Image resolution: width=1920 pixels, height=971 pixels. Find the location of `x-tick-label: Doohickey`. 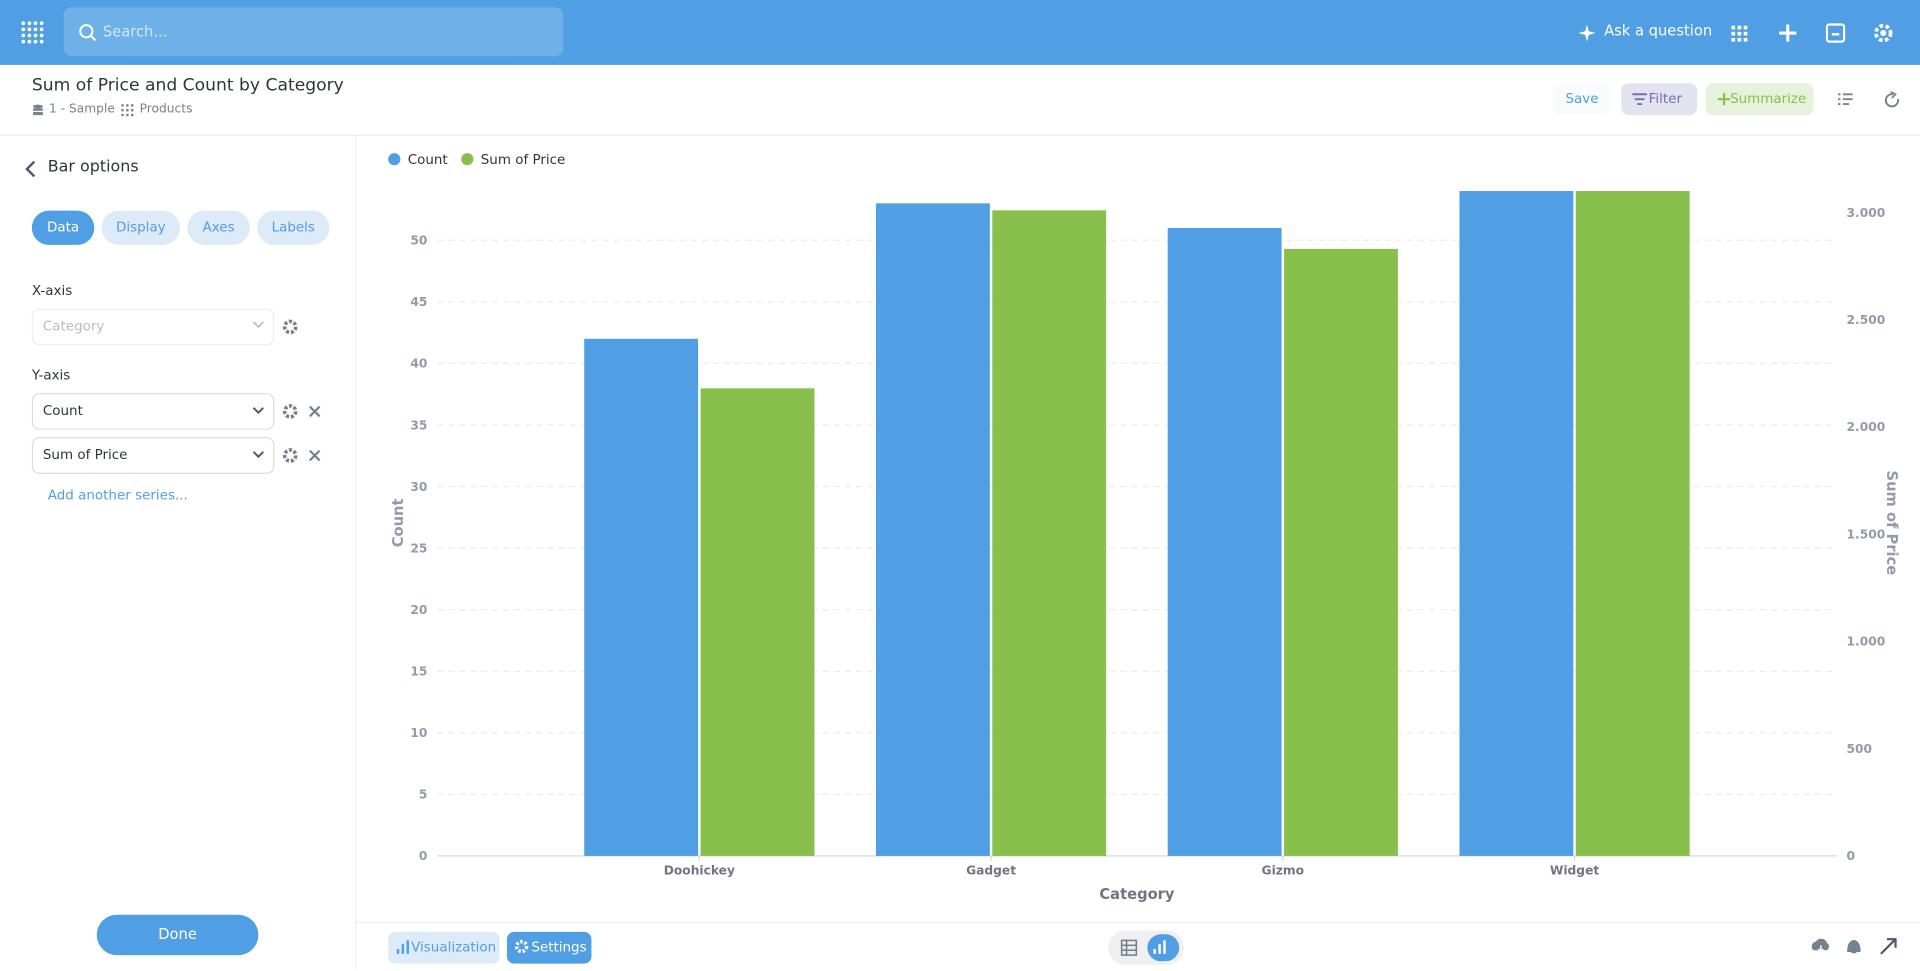

x-tick-label: Doohickey is located at coordinates (699, 870).